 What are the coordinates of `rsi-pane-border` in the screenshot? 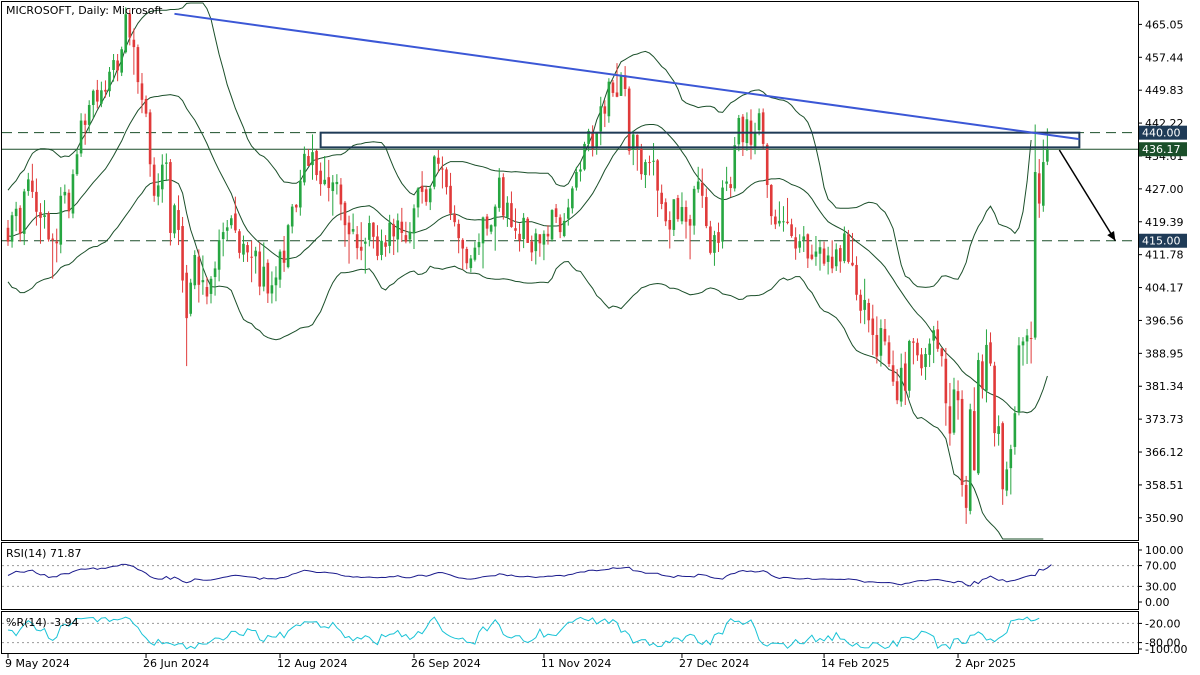 It's located at (570, 576).